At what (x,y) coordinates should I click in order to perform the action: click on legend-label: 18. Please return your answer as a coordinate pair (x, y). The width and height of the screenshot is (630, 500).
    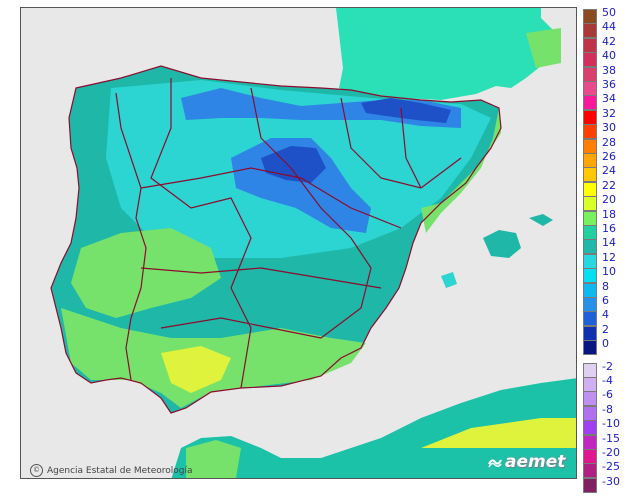
    Looking at the image, I should click on (609, 214).